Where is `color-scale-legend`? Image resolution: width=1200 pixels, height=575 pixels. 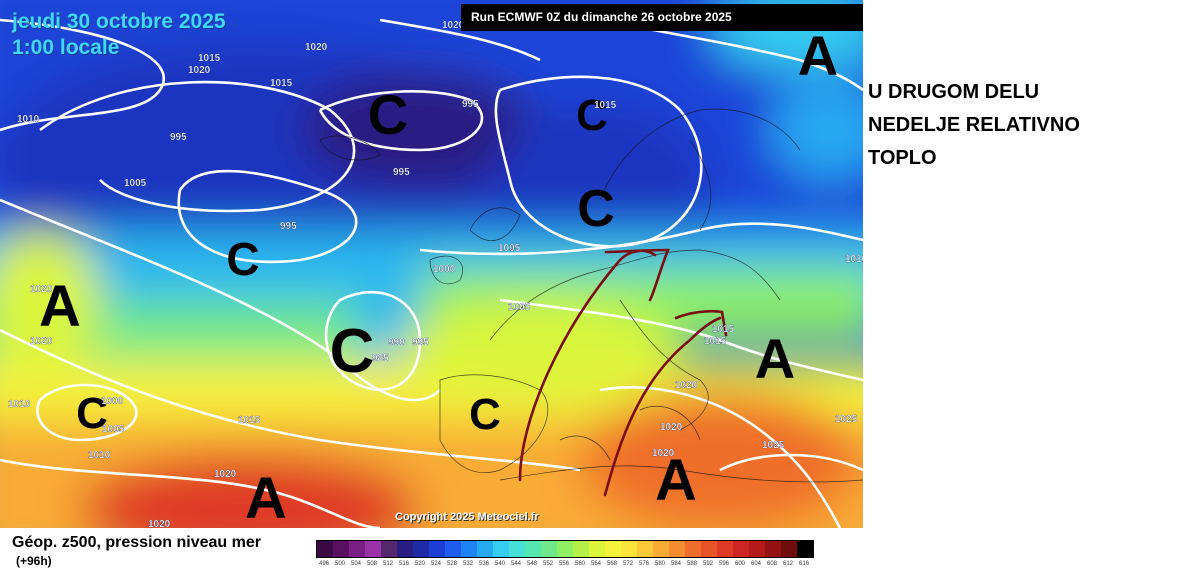
color-scale-legend is located at coordinates (565, 549).